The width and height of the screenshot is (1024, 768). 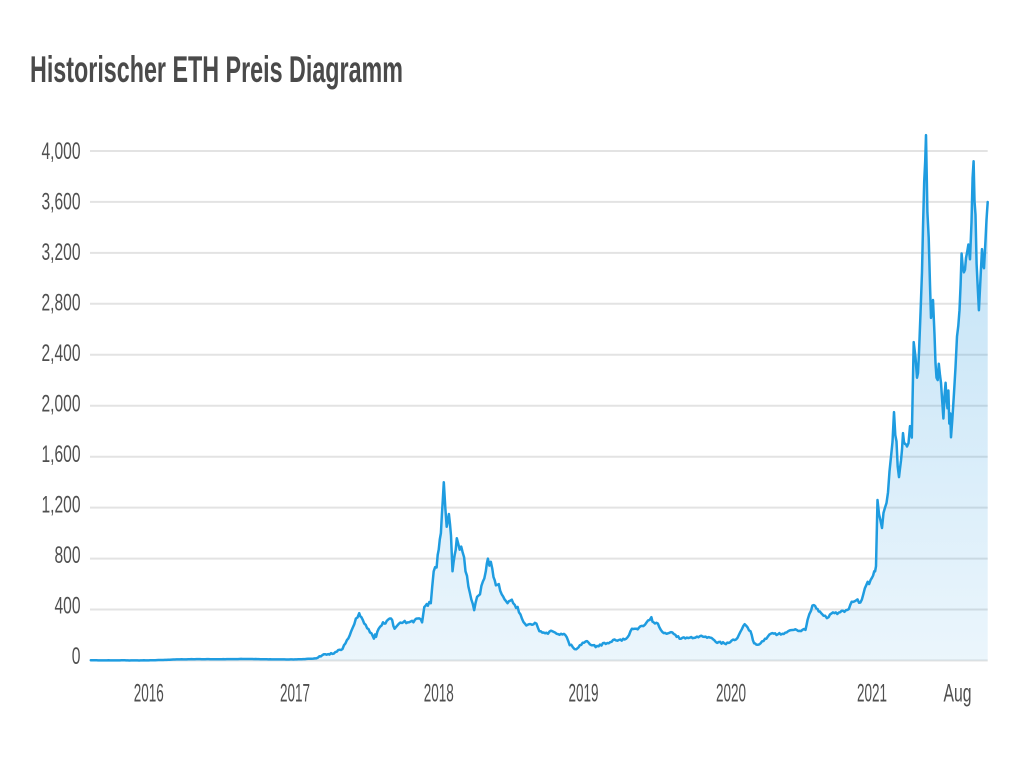 I want to click on svg-text: 0, so click(x=76, y=656).